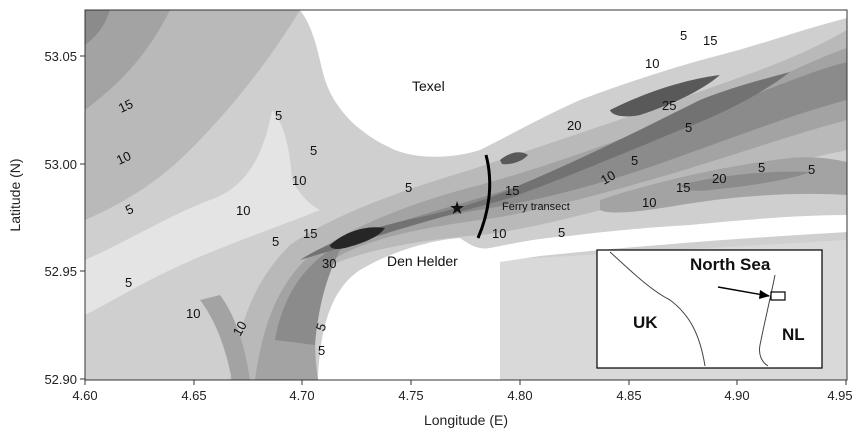 The width and height of the screenshot is (862, 432). Describe the element at coordinates (127, 60) in the screenshot. I see `depth-band-northwest-deep` at that location.